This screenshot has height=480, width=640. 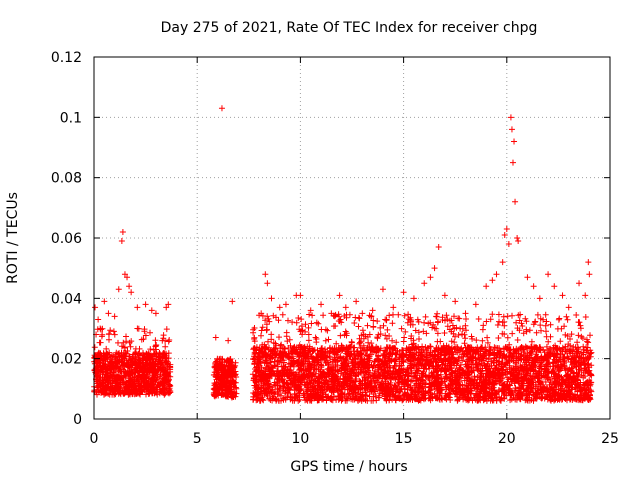 What do you see at coordinates (66, 179) in the screenshot?
I see `y-tick-label: 0.08` at bounding box center [66, 179].